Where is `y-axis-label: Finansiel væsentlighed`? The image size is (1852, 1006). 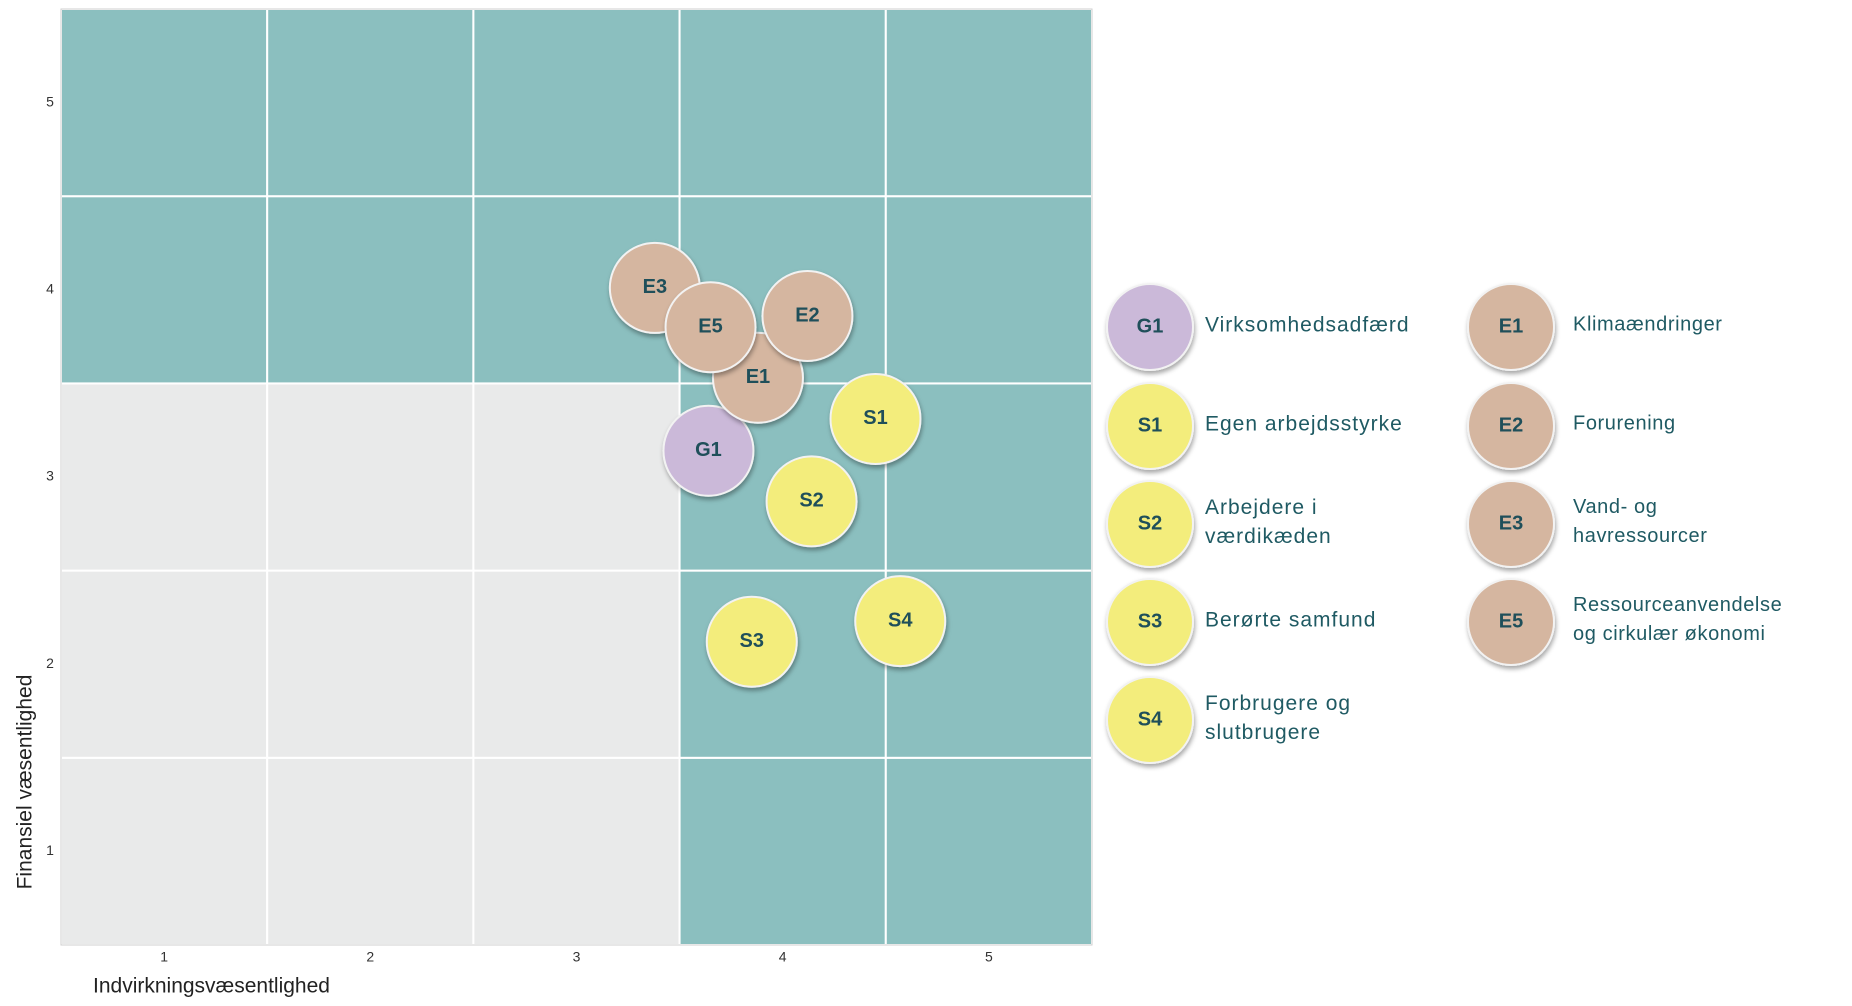
y-axis-label: Finansiel væsentlighed is located at coordinates (25, 782).